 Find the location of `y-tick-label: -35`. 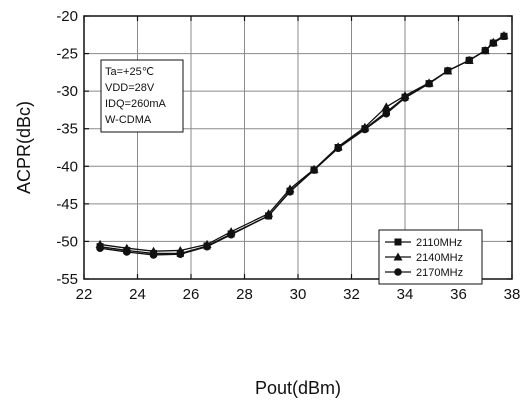

y-tick-label: -35 is located at coordinates (67, 129).